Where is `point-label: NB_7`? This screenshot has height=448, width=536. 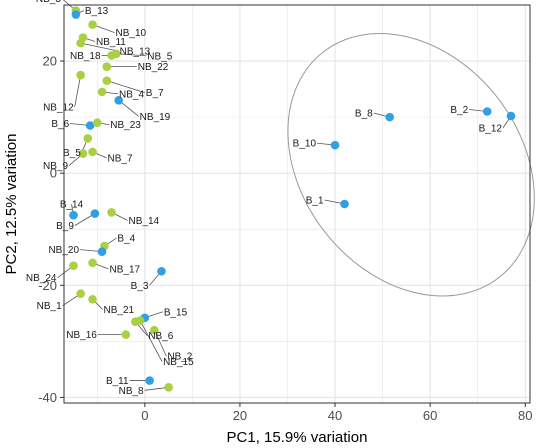
point-label: NB_7 is located at coordinates (120, 158).